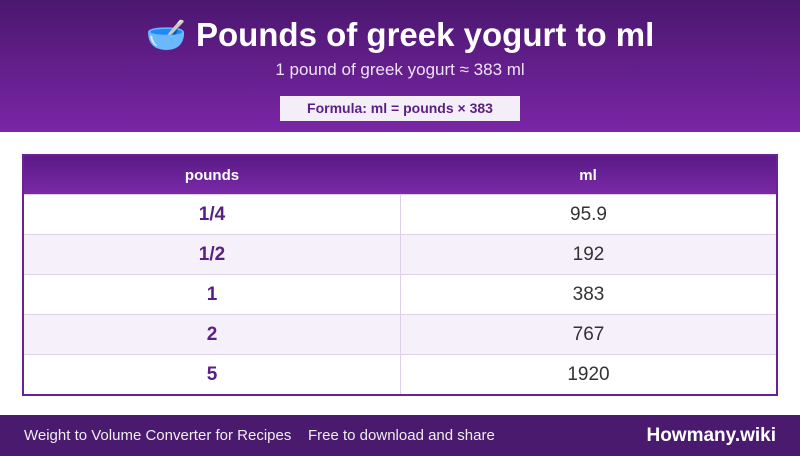 The height and width of the screenshot is (456, 800). What do you see at coordinates (400, 175) in the screenshot?
I see `header-row: pounds ml` at bounding box center [400, 175].